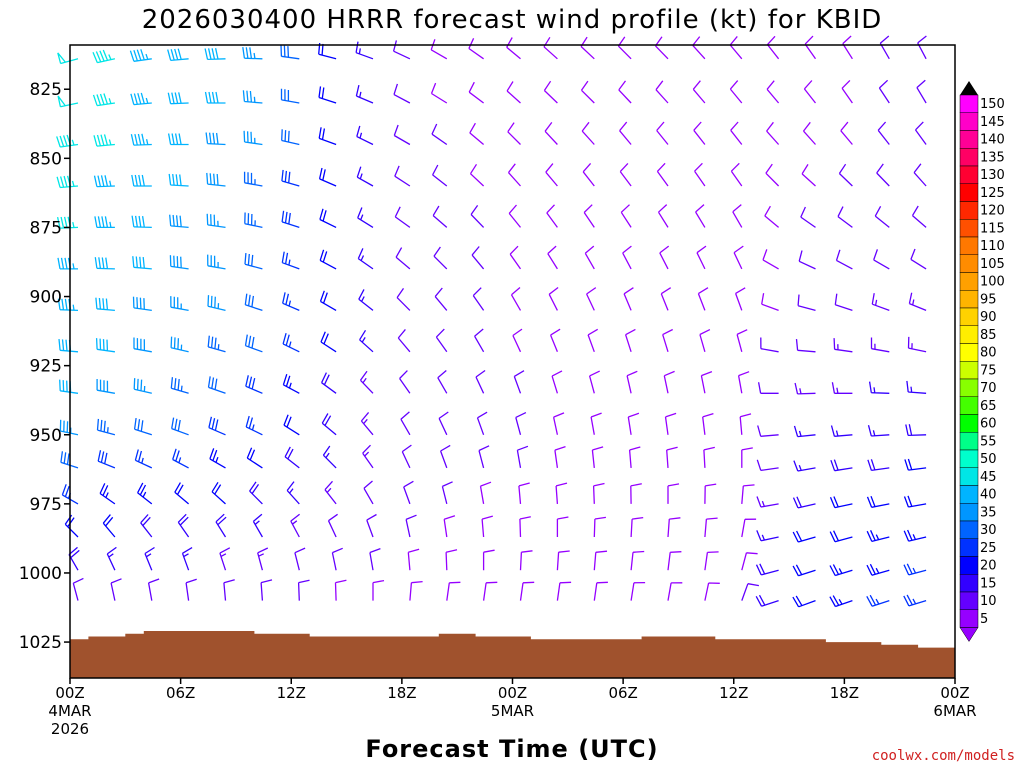  I want to click on colorbar-label: 5, so click(984, 619).